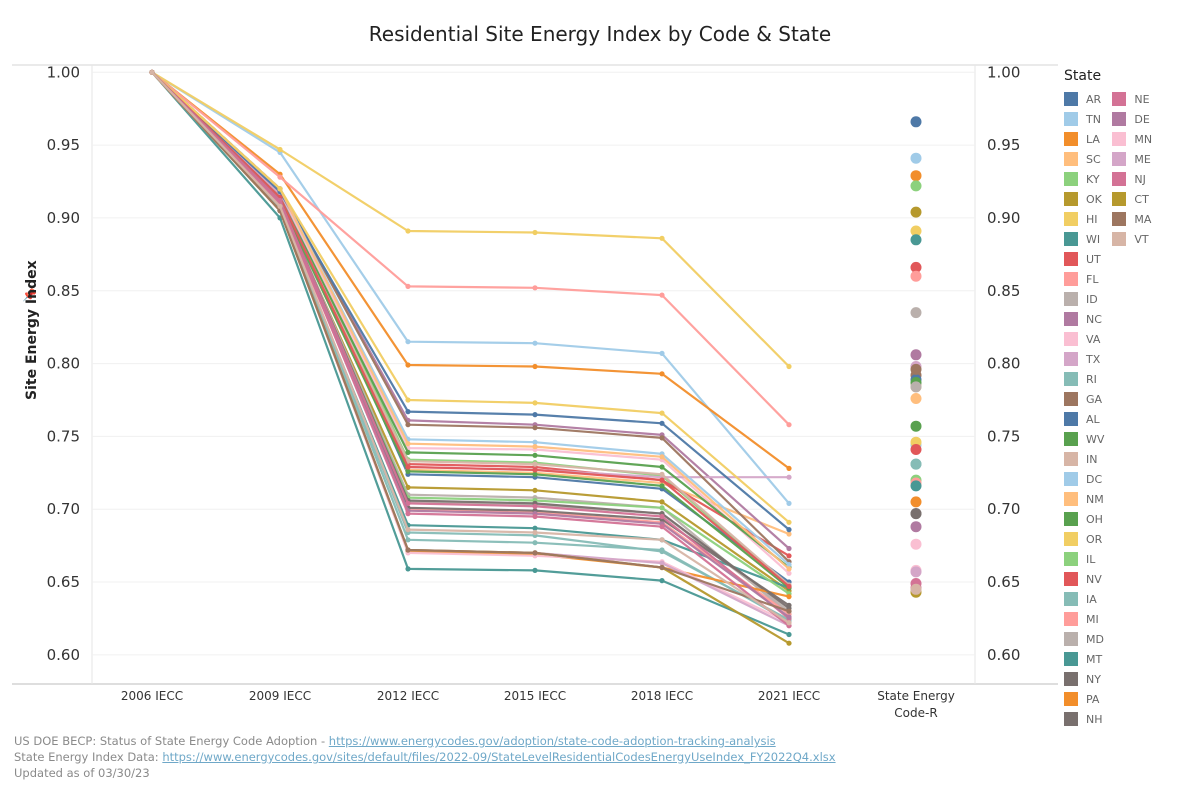 The image size is (1200, 800). What do you see at coordinates (789, 556) in the screenshot?
I see `data-point-UT` at bounding box center [789, 556].